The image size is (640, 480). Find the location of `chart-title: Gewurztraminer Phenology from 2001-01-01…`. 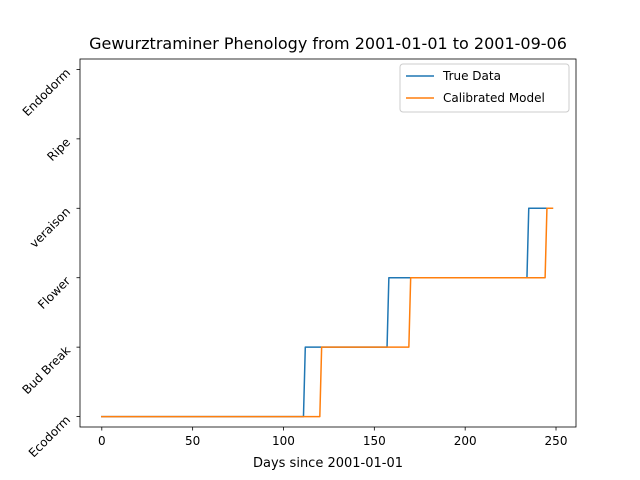

chart-title: Gewurztraminer Phenology from 2001-01-01… is located at coordinates (328, 43).